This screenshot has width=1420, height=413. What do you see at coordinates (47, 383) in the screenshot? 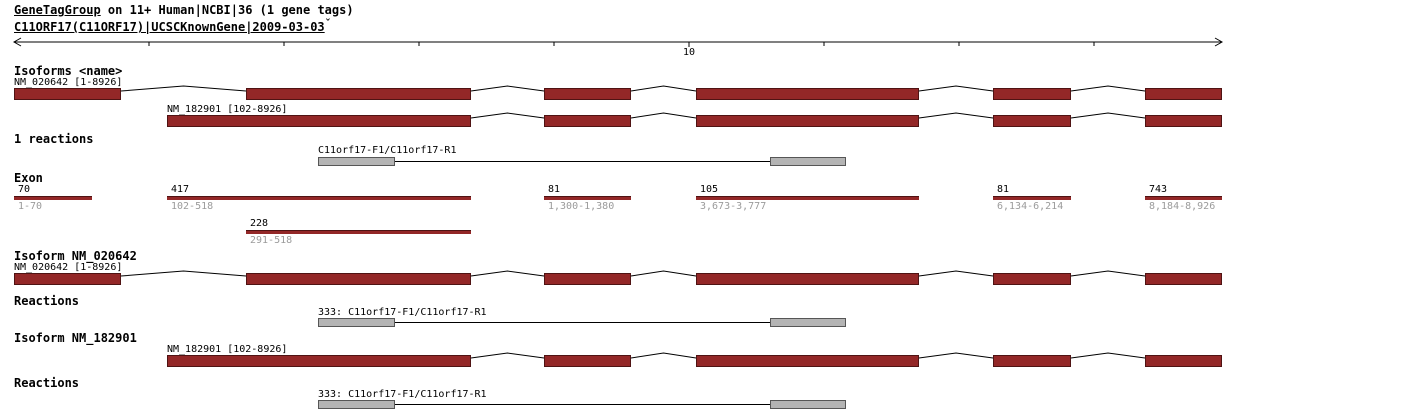
I see `section-reactions-header-2: Reactions` at bounding box center [47, 383].